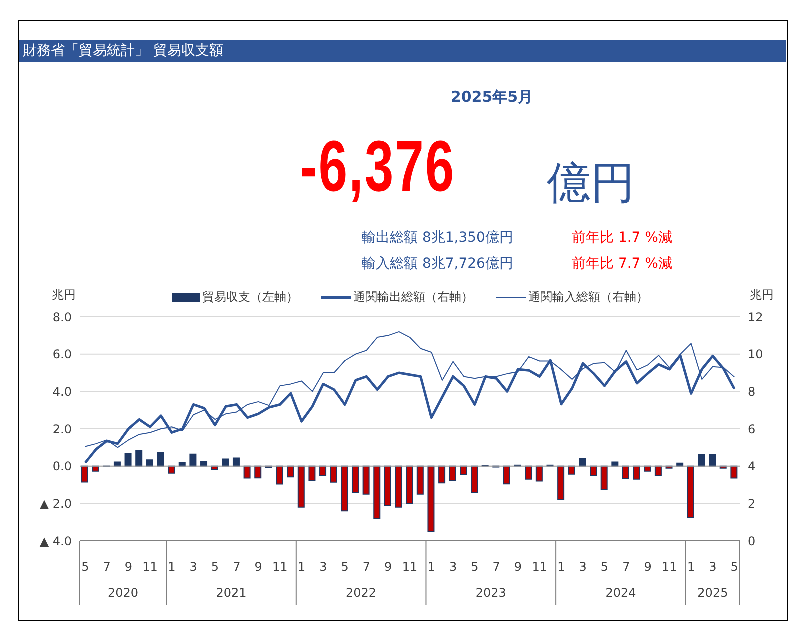  What do you see at coordinates (756, 317) in the screenshot?
I see `y2-tick-label: 12` at bounding box center [756, 317].